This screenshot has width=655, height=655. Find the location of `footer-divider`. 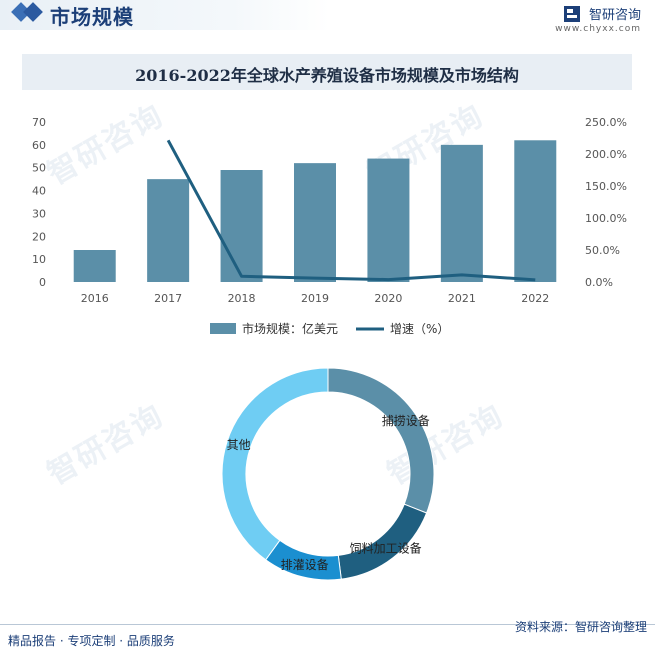

footer-divider is located at coordinates (327, 624).